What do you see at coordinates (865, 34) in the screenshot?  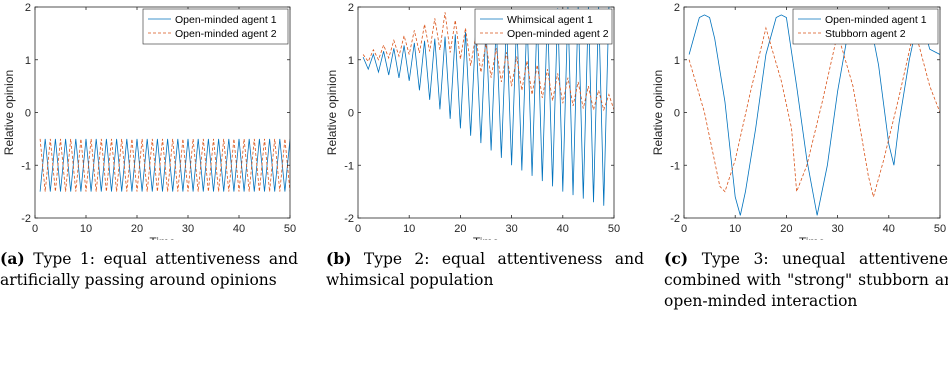 I see `legend-label-2: Stubborn agent 2` at bounding box center [865, 34].